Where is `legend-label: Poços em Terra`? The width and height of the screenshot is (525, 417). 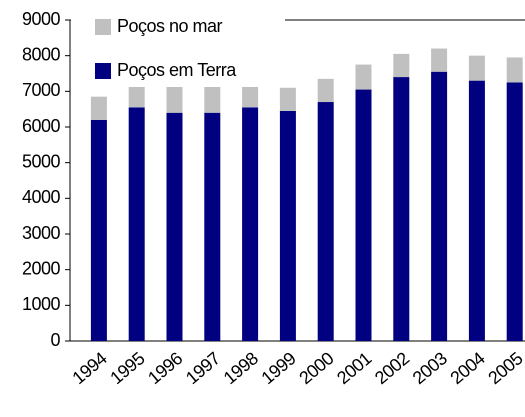 legend-label: Poços em Terra is located at coordinates (177, 70).